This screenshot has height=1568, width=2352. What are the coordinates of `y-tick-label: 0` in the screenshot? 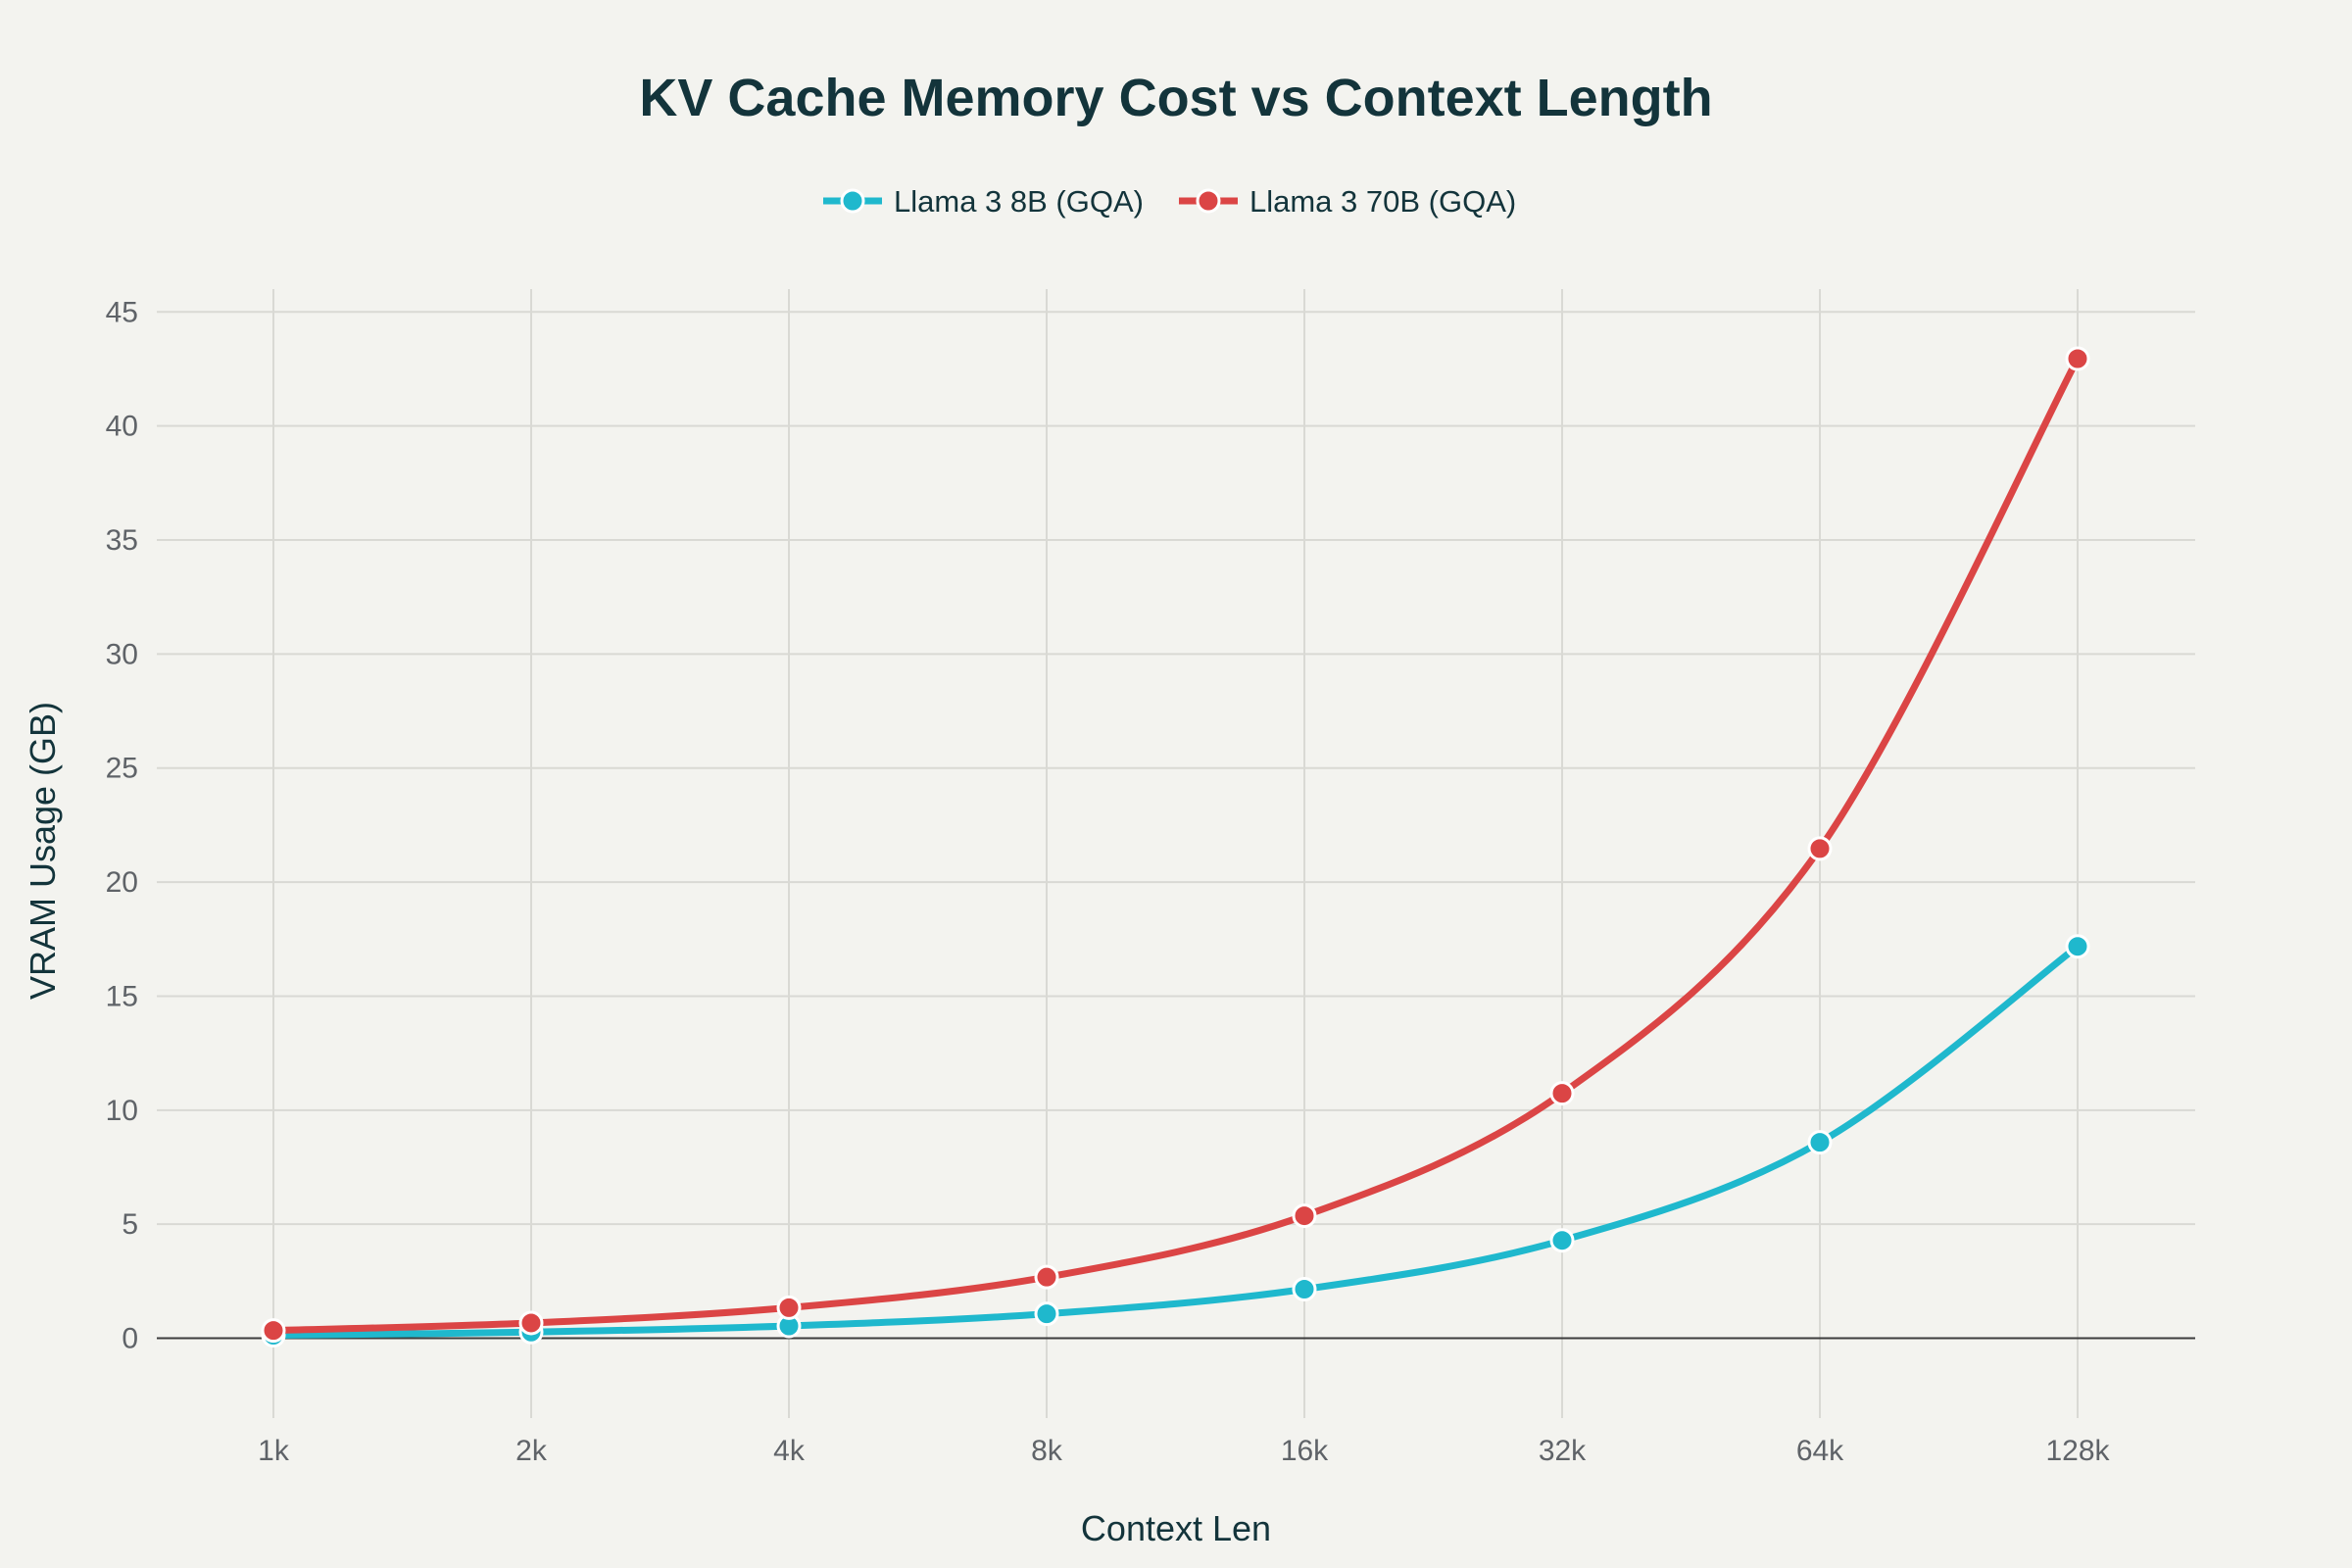 It's located at (130, 1339).